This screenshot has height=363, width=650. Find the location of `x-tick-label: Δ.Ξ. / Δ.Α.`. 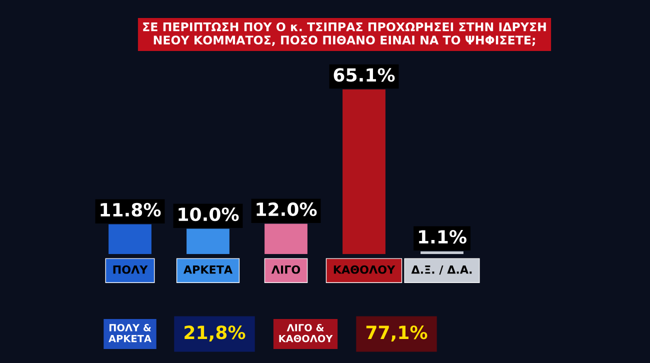

x-tick-label: Δ.Ξ. / Δ.Α. is located at coordinates (441, 270).